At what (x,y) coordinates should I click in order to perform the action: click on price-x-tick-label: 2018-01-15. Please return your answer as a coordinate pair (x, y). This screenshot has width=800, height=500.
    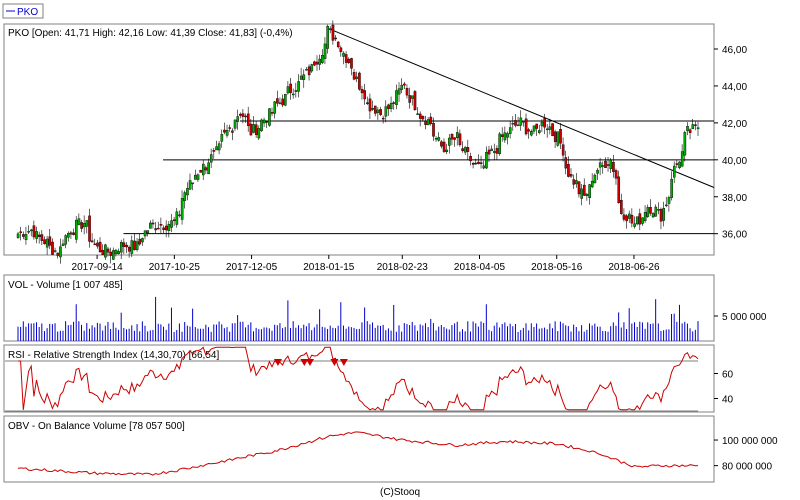
    Looking at the image, I should click on (329, 267).